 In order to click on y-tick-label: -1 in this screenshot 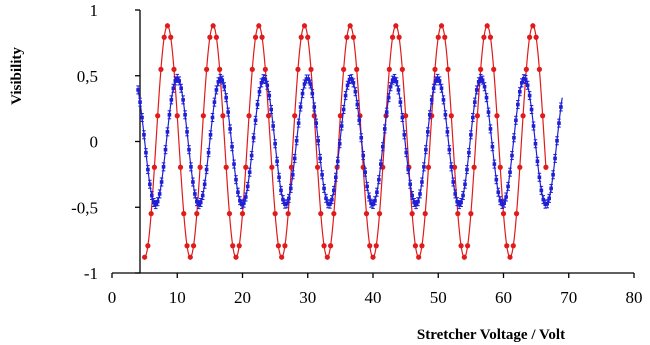, I will do `click(91, 273)`.